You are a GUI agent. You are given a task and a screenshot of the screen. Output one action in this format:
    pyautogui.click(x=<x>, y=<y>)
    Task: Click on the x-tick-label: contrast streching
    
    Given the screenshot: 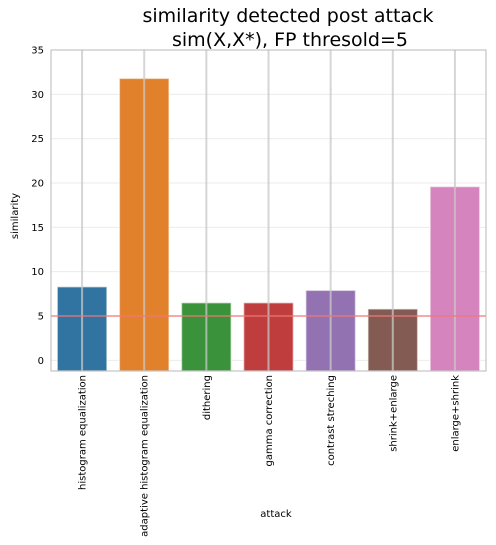 What is the action you would take?
    pyautogui.click(x=331, y=420)
    